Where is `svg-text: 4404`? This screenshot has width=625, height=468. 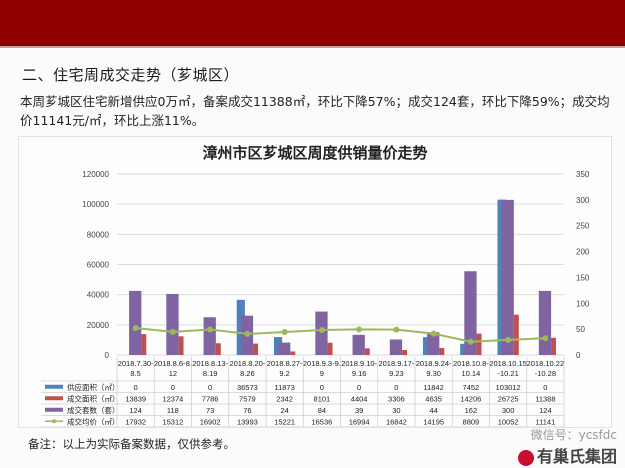 svg-text: 4404 is located at coordinates (359, 398).